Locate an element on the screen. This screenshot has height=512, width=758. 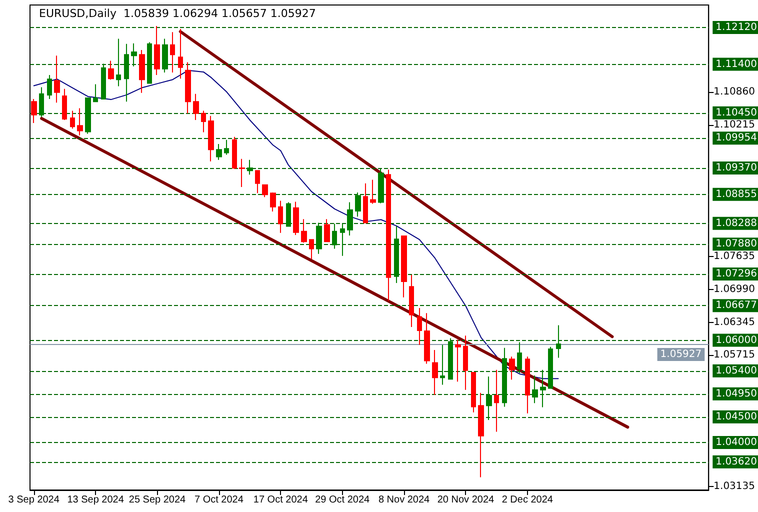
y-tick-label: 1.06990 is located at coordinates (735, 290).